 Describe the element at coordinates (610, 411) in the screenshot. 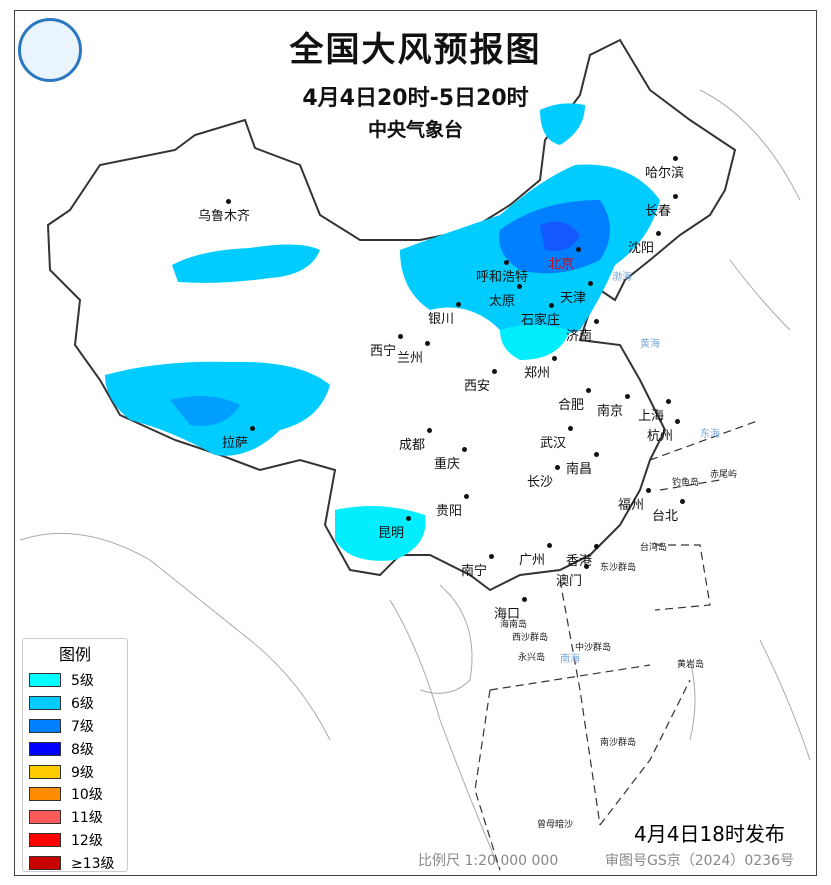

I see `city-label: 南京` at that location.